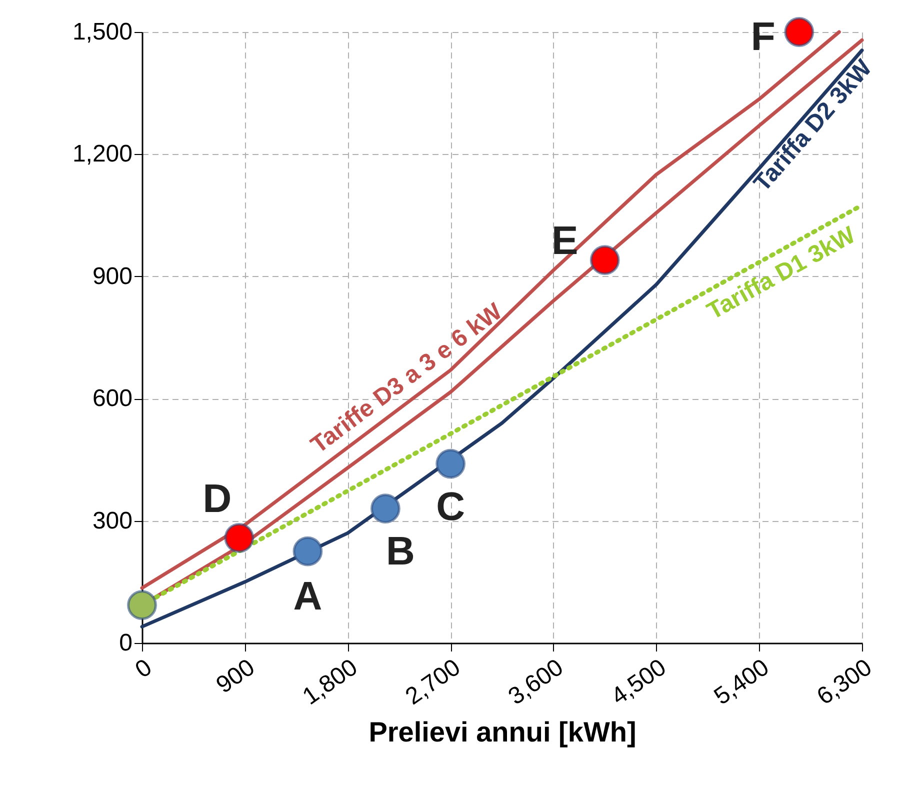 The width and height of the screenshot is (908, 797). Describe the element at coordinates (112, 398) in the screenshot. I see `y-tick-label: 600` at that location.